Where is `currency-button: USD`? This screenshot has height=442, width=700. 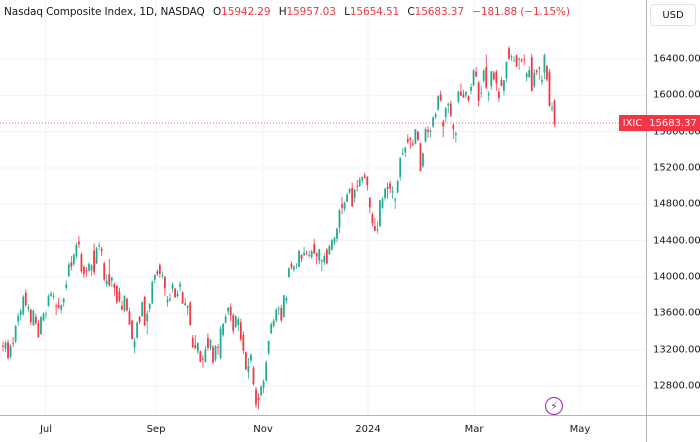
currency-button: USD is located at coordinates (673, 15).